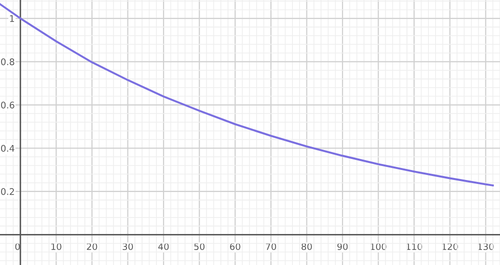  What do you see at coordinates (307, 246) in the screenshot?
I see `x-tick-label: 80` at bounding box center [307, 246].